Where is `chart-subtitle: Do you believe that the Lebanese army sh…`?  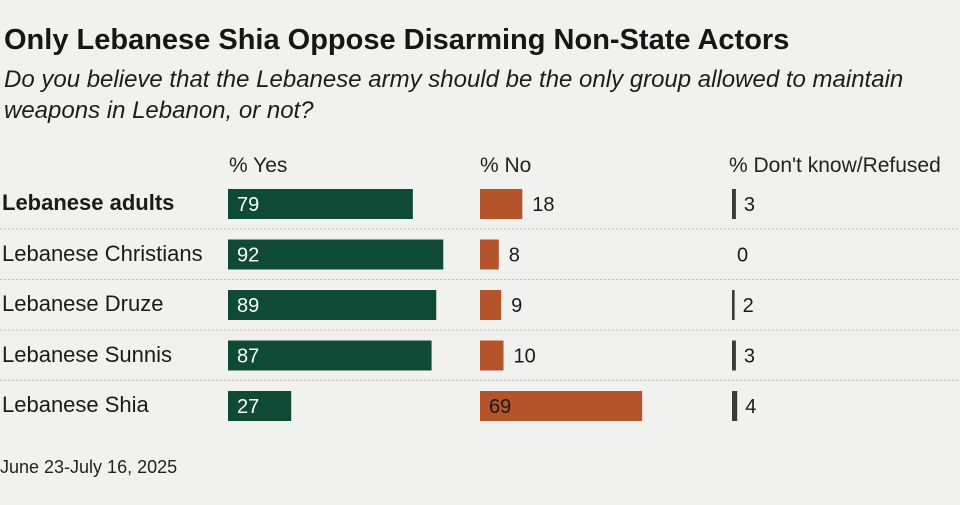
chart-subtitle: Do you believe that the Lebanese army sh… is located at coordinates (454, 95).